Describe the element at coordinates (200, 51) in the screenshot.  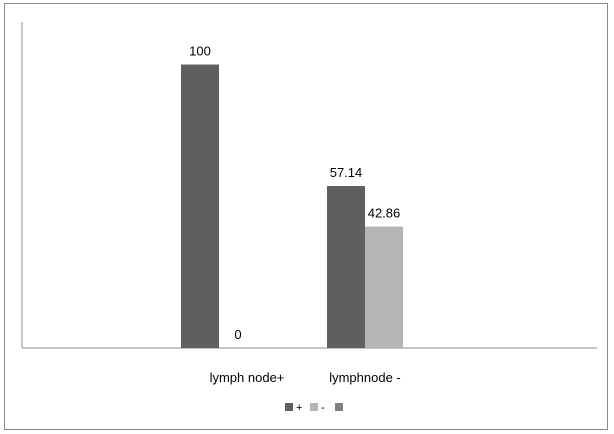
I see `data-label-plus-1: 100` at that location.